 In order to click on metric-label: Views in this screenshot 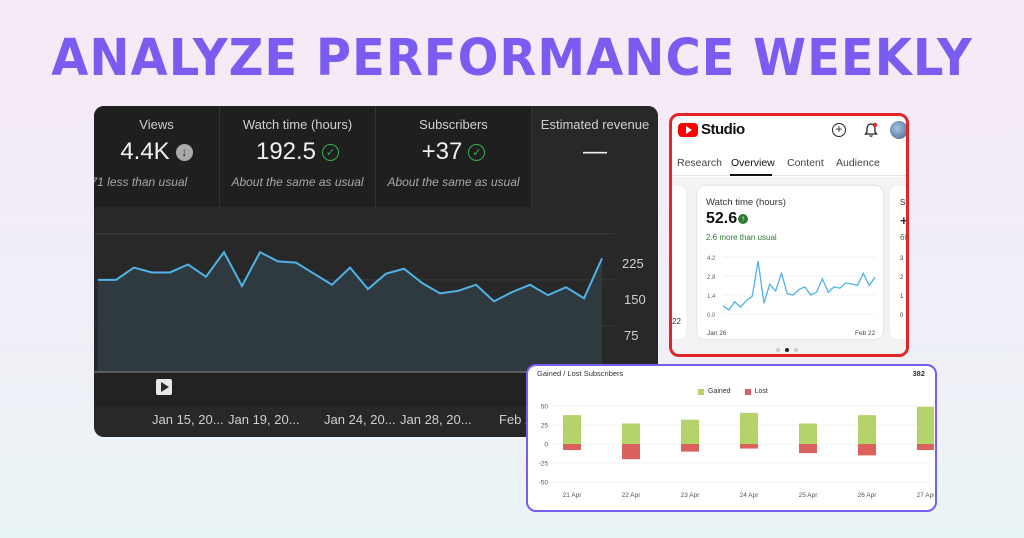, I will do `click(156, 124)`.